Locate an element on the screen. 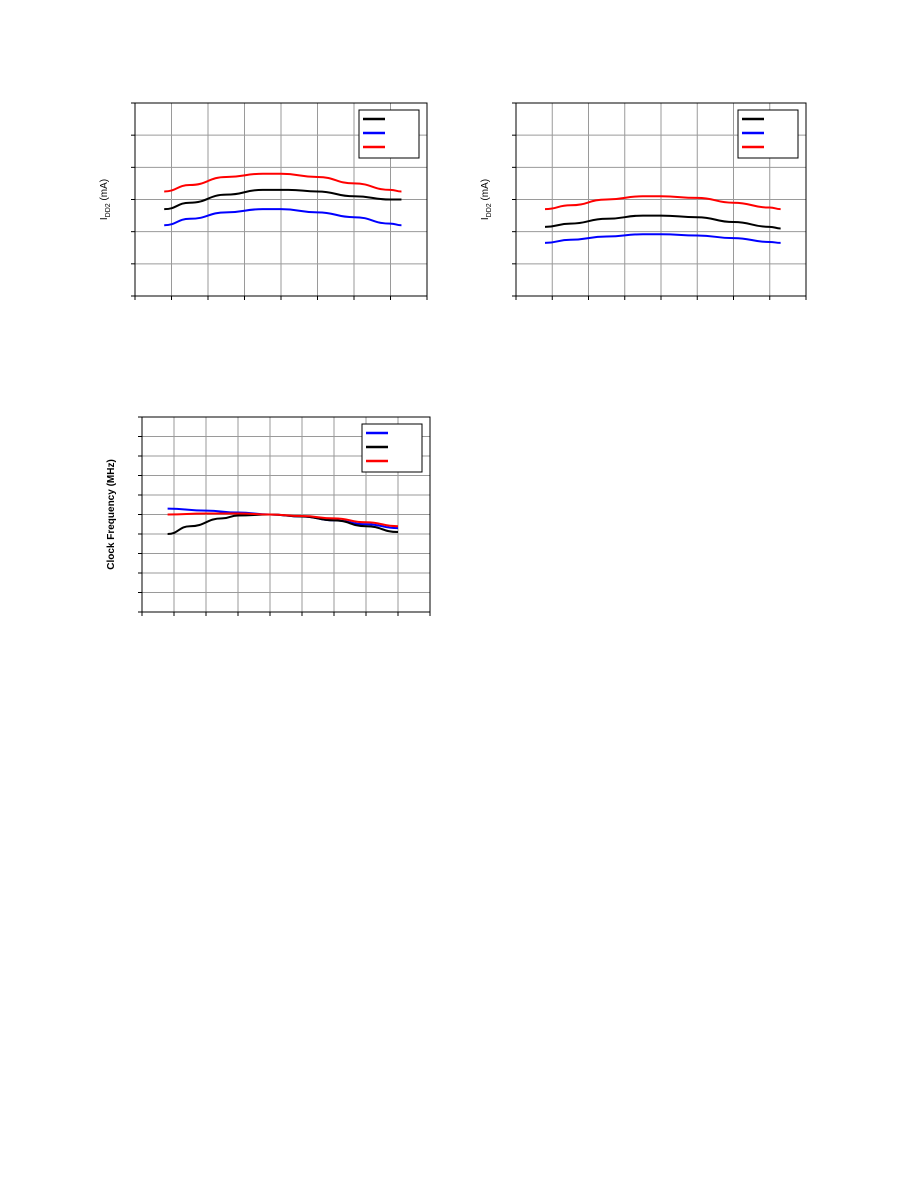  chart-1: IDD2 (mA) is located at coordinates (263, 203).